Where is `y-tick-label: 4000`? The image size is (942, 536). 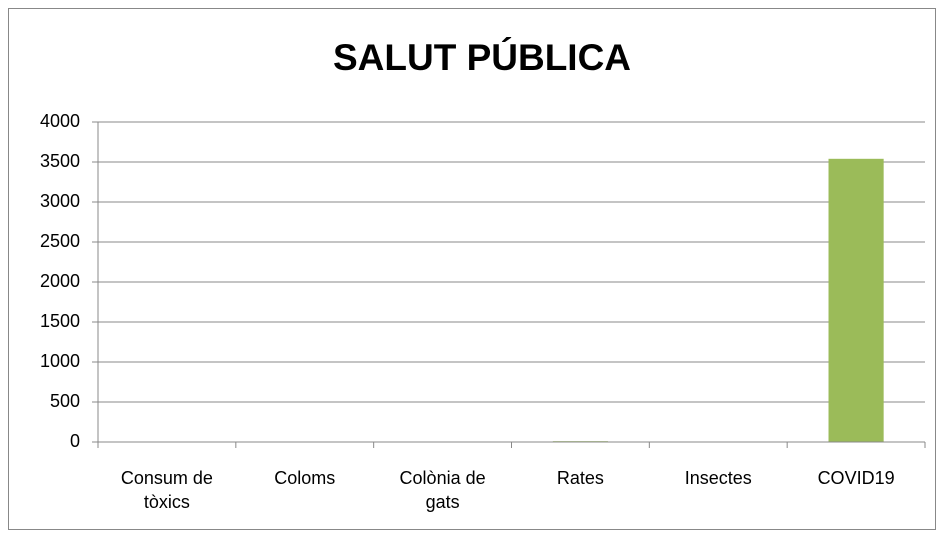 y-tick-label: 4000 is located at coordinates (60, 121).